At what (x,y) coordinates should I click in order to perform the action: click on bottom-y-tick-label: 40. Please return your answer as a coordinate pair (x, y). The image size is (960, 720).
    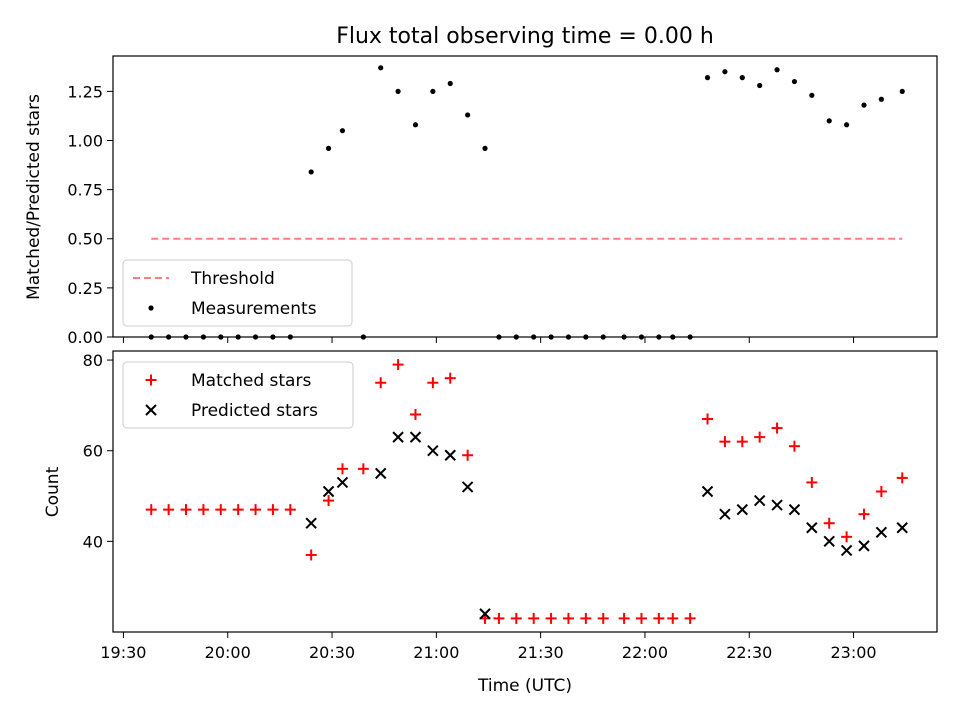
    Looking at the image, I should click on (93, 541).